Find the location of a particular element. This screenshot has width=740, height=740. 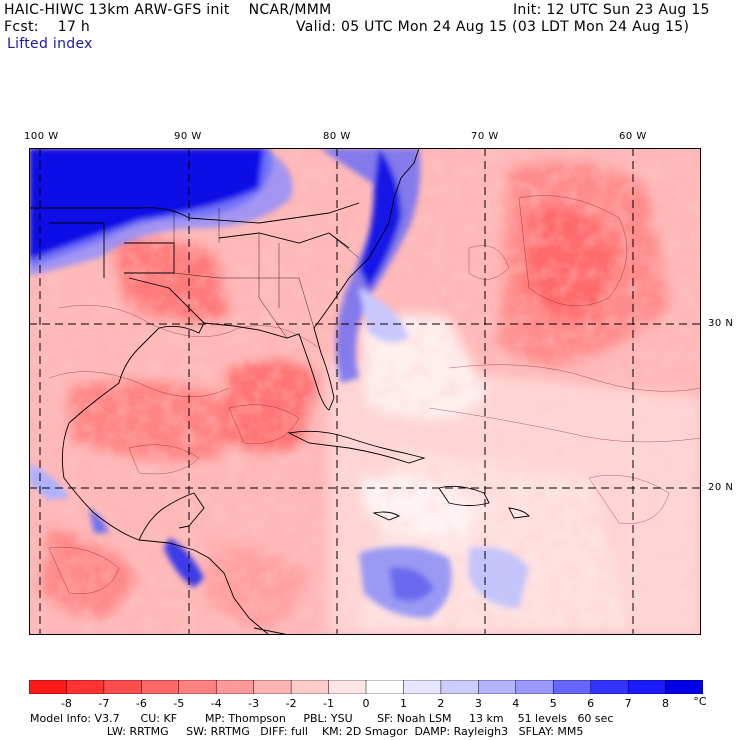

forecast-hour: Fcst: 17 h is located at coordinates (47, 27).